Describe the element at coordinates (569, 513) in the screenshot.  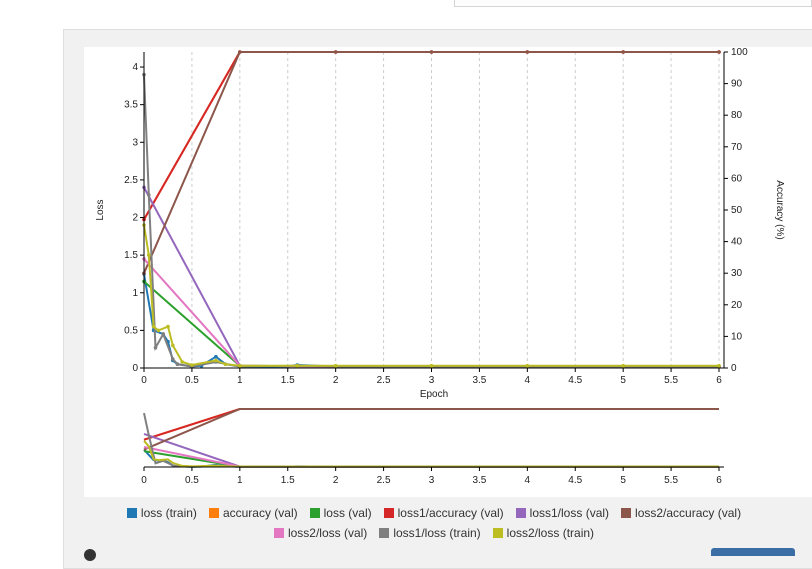
I see `legend-label: loss1/loss (val)` at that location.